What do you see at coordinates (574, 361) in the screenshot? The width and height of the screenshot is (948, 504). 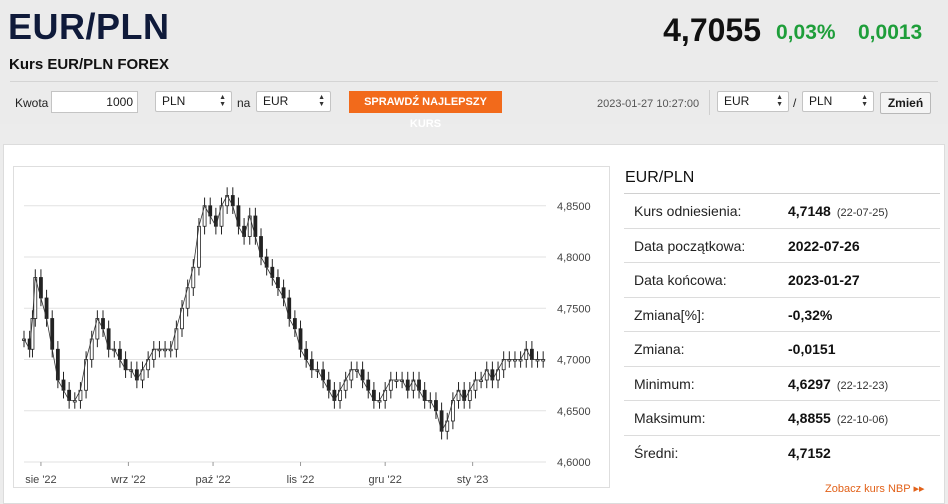 I see `y-tick-label: 4,7000` at bounding box center [574, 361].